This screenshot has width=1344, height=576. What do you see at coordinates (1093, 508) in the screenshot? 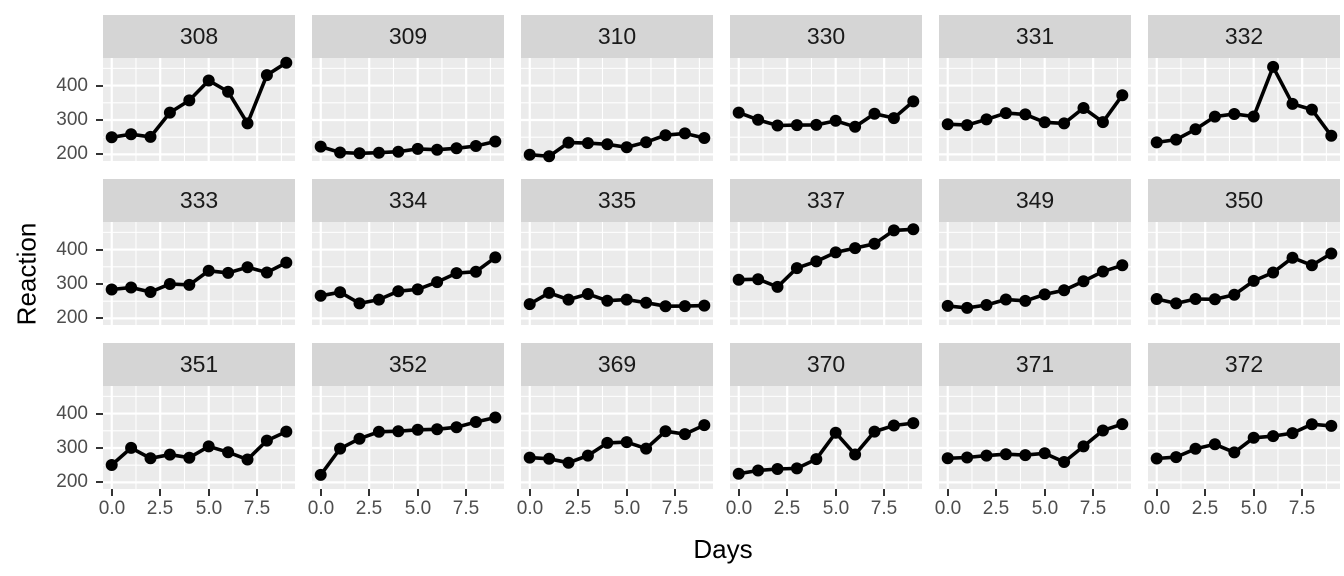
I see `x-tick-label: 7.5` at bounding box center [1093, 508].